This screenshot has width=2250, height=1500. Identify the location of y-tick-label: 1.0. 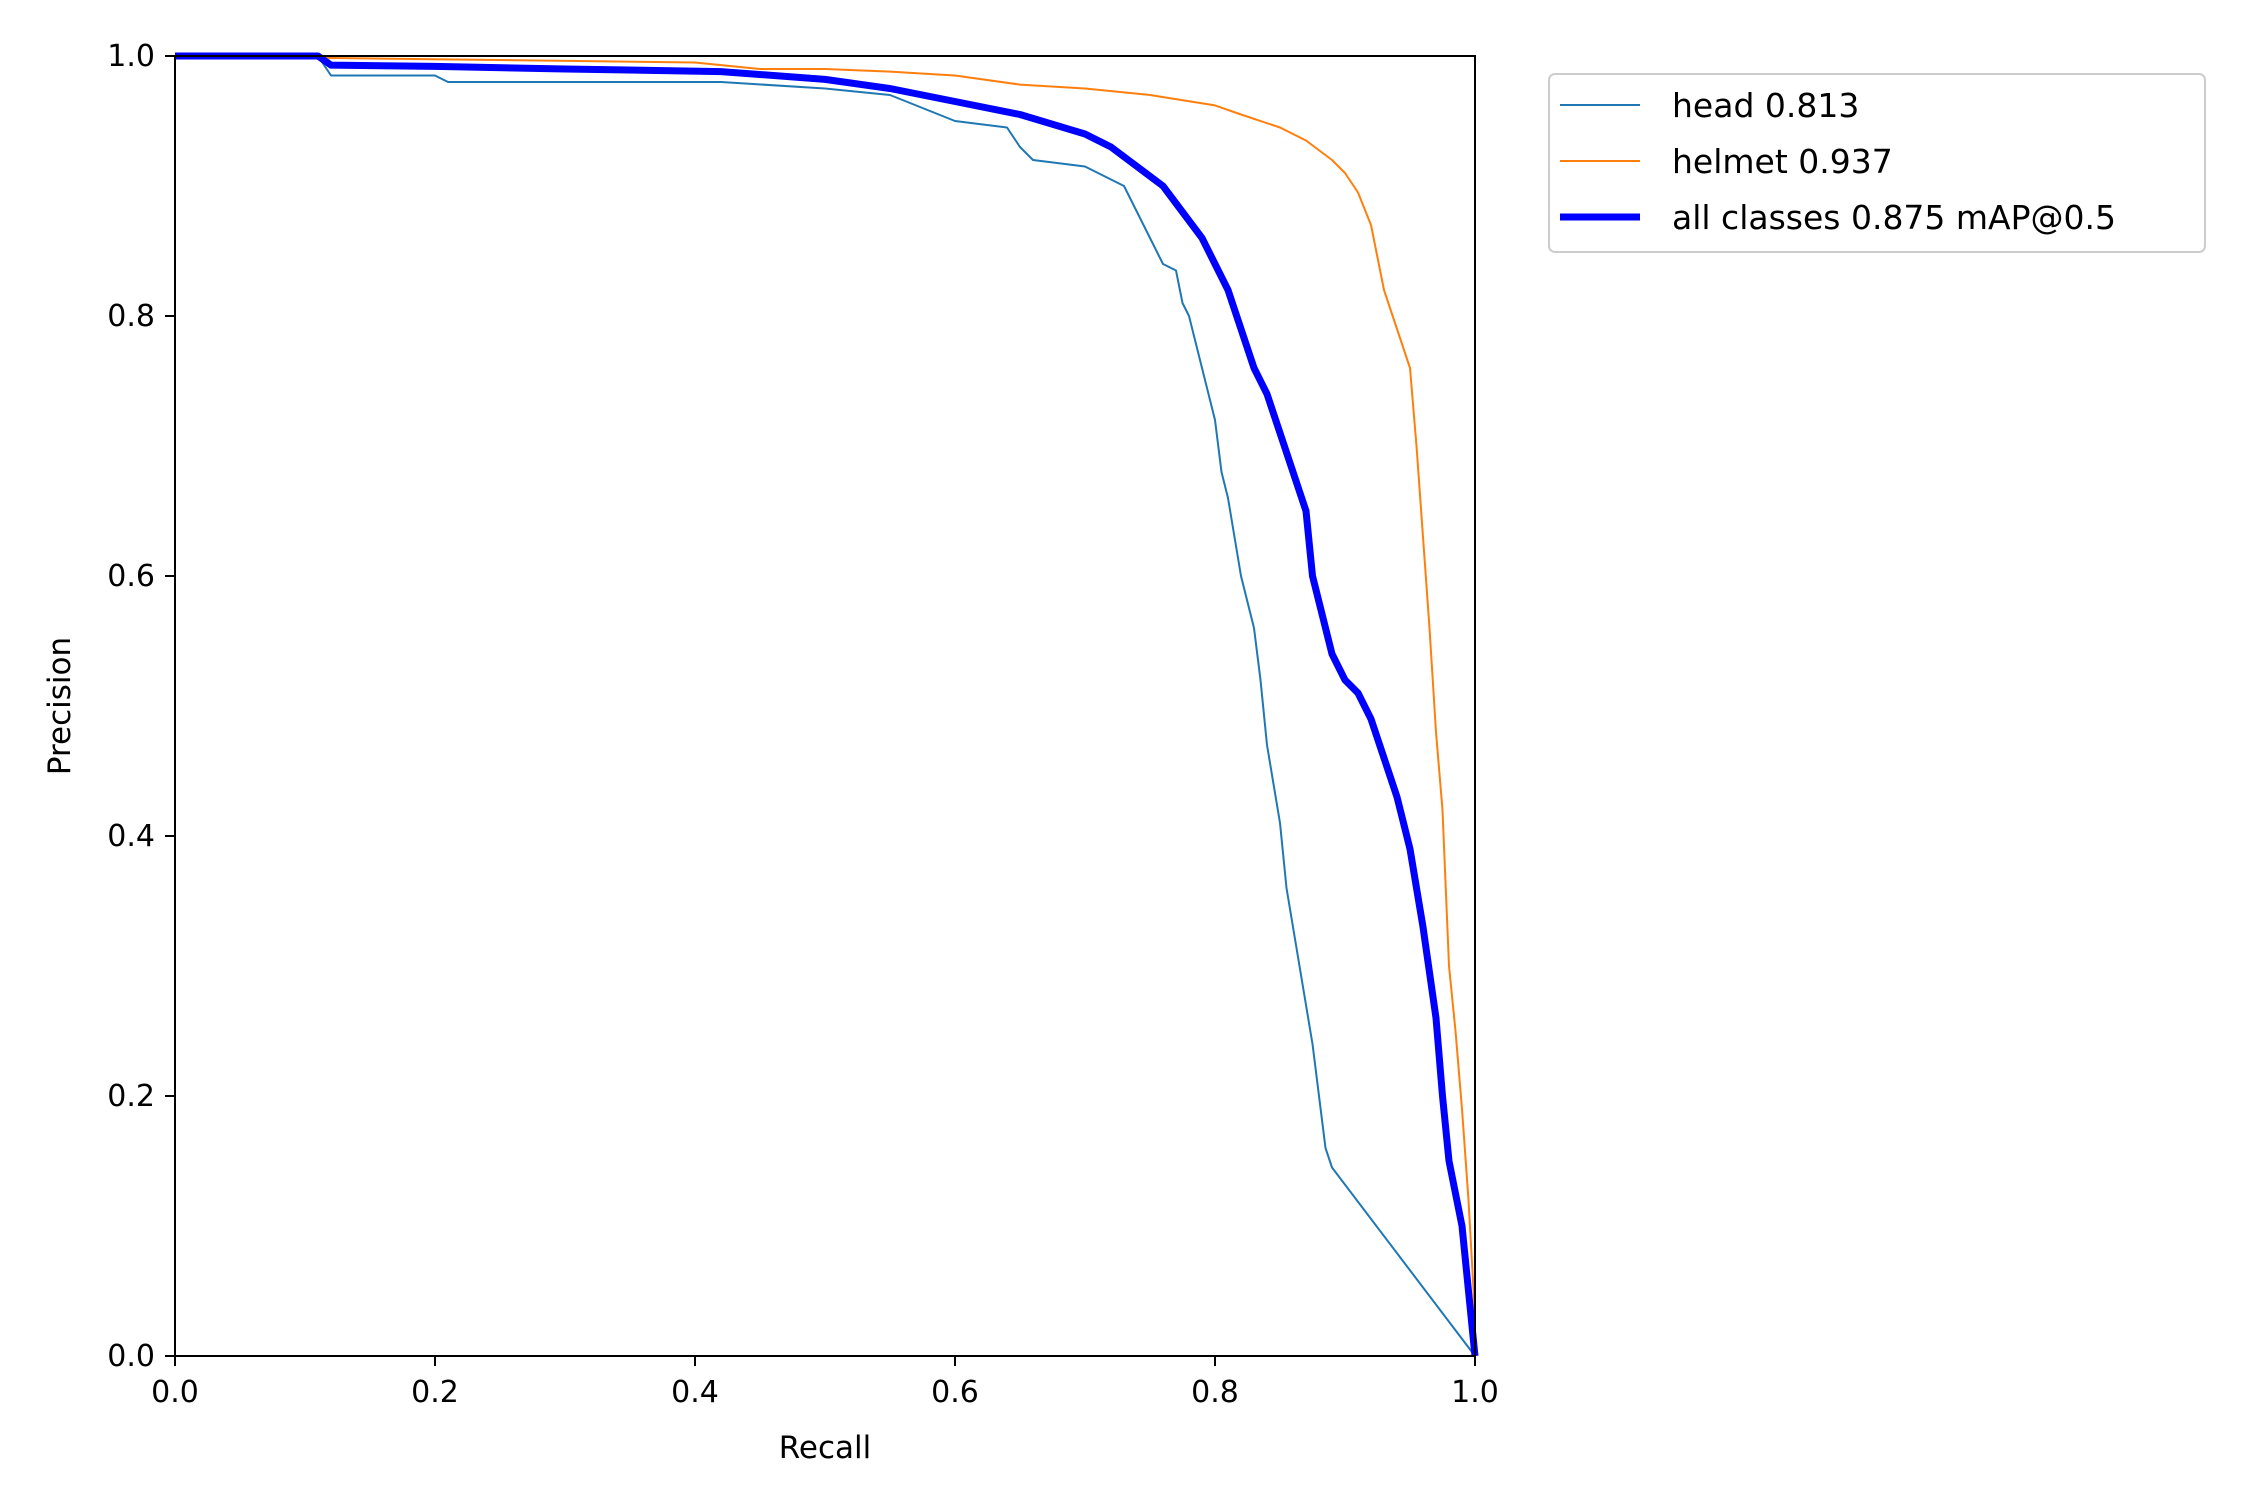
(131, 56).